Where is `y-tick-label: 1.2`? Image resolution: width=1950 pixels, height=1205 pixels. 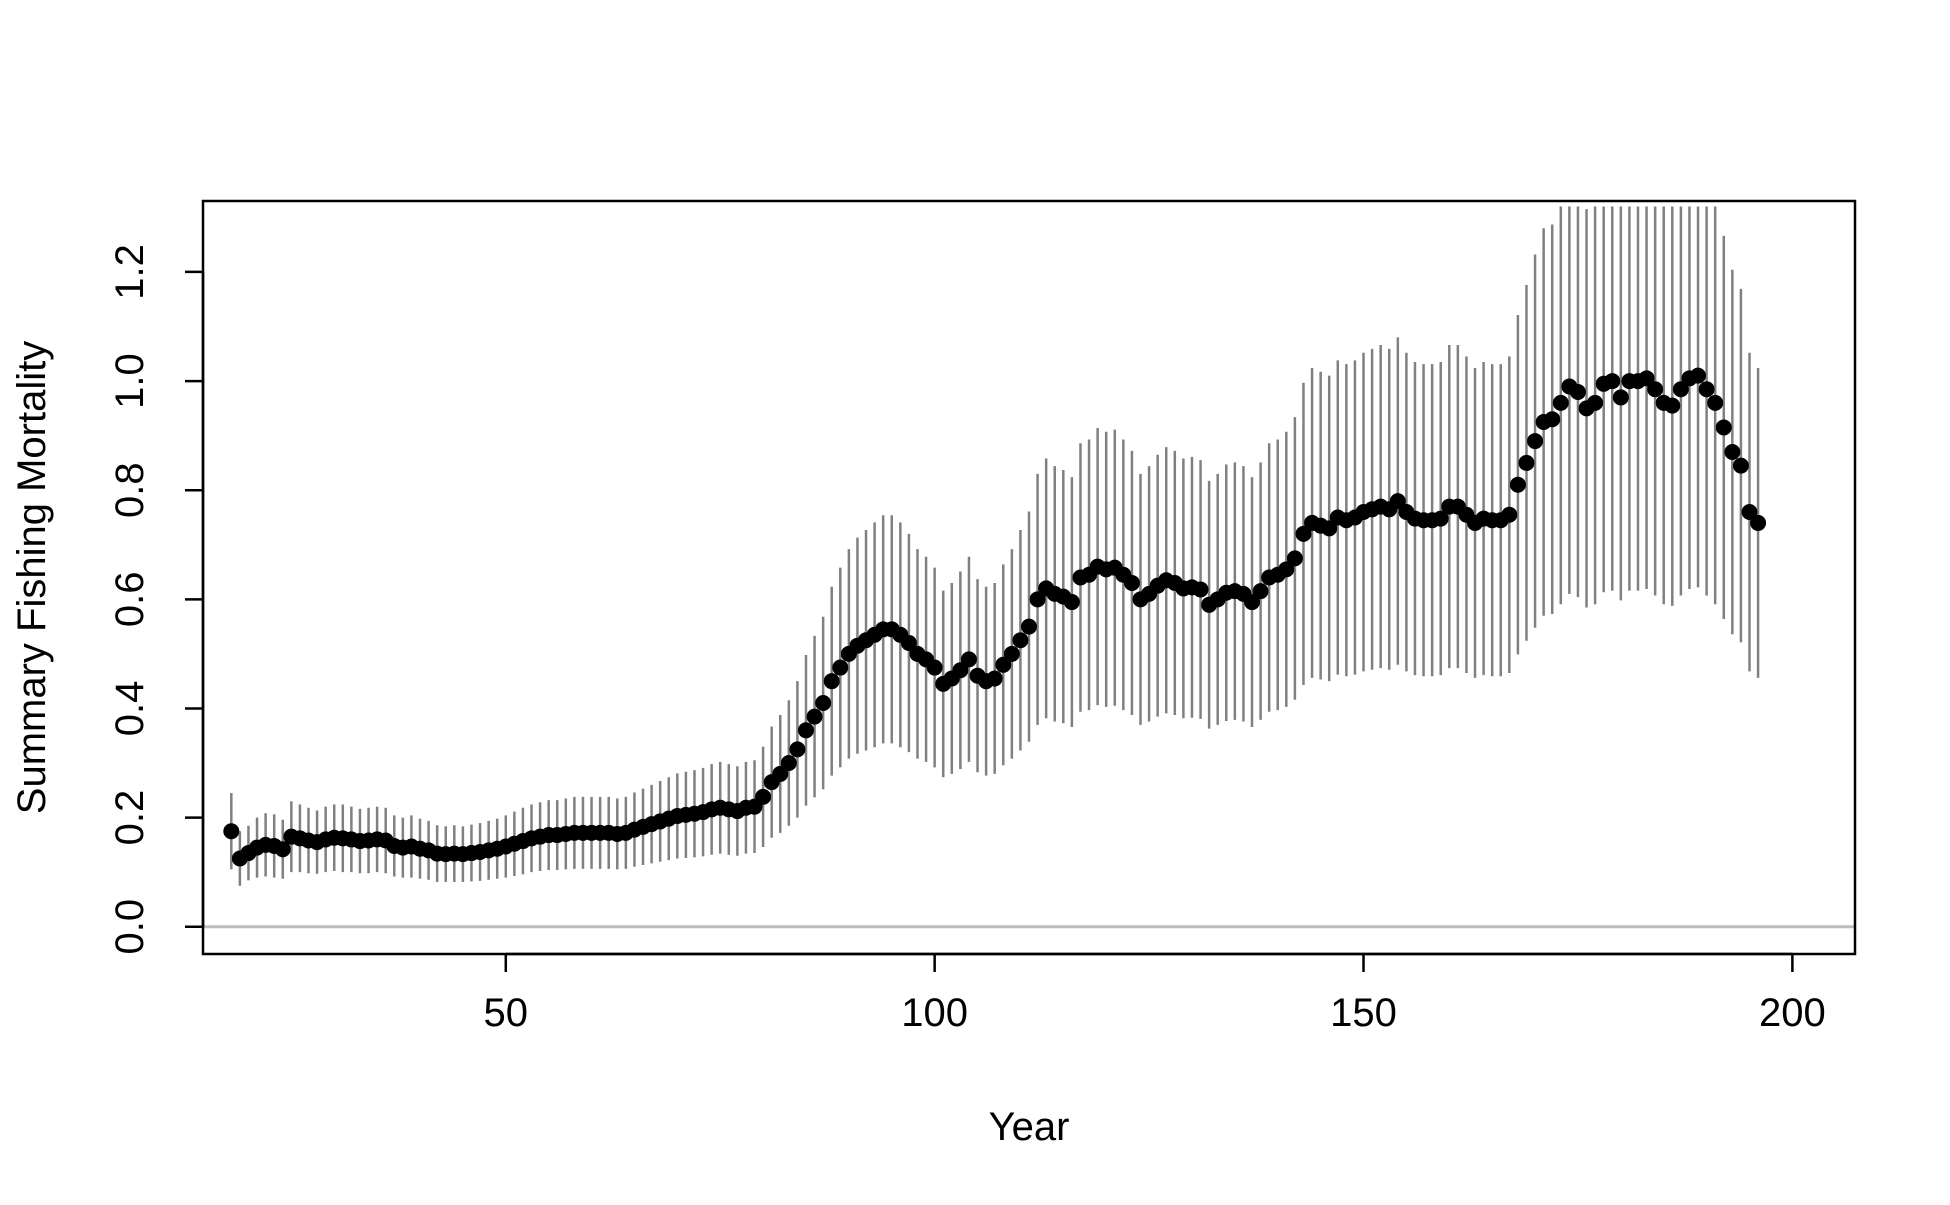 y-tick-label: 1.2 is located at coordinates (130, 272).